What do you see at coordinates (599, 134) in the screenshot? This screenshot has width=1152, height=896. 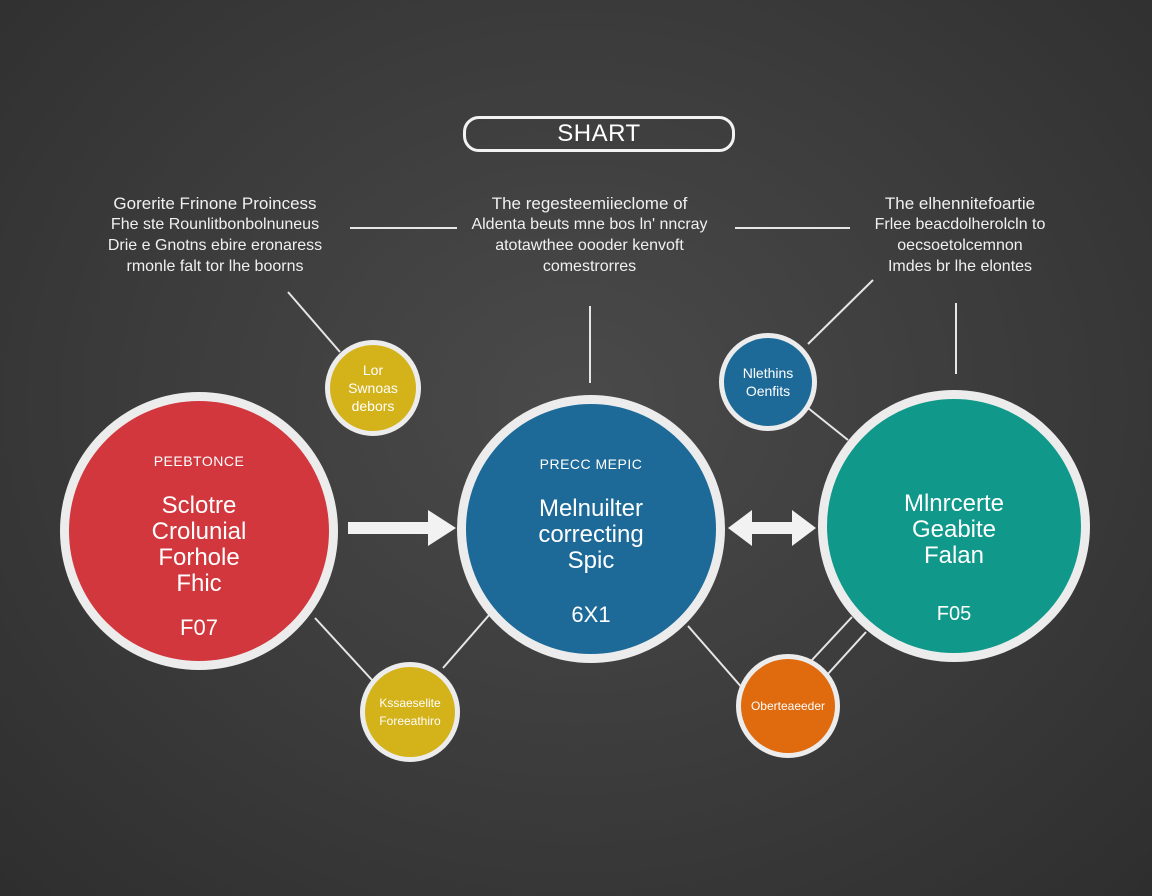 I see `diagram-title: SHART` at bounding box center [599, 134].